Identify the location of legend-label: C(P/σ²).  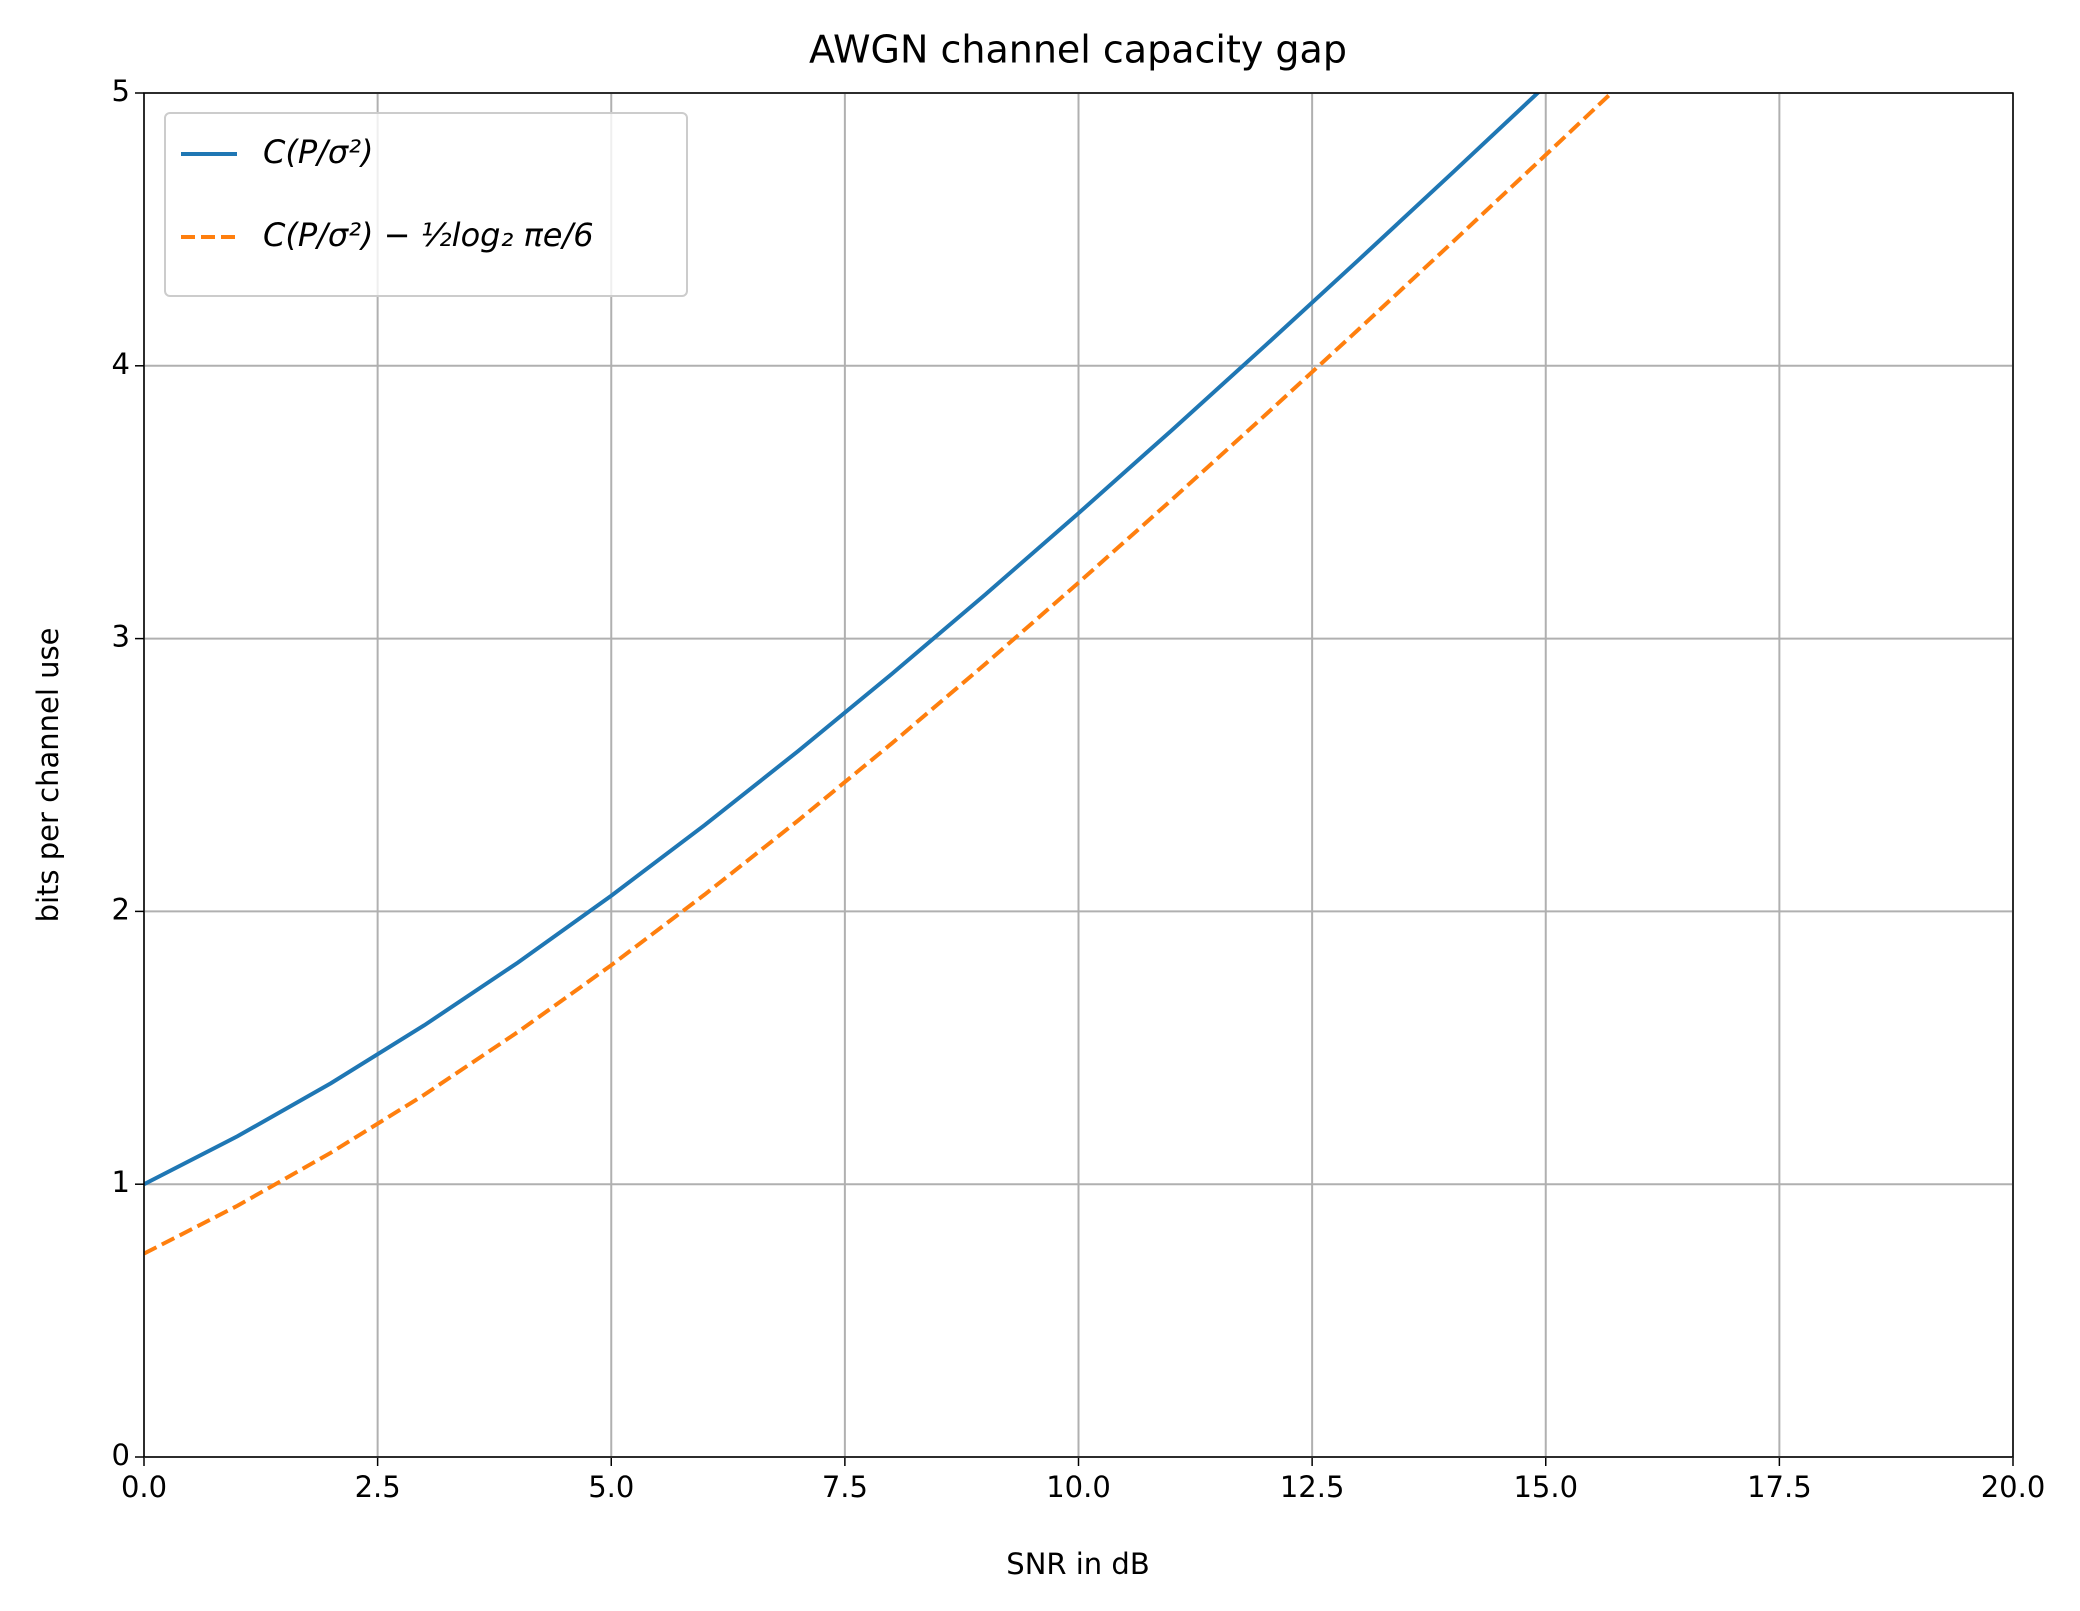
(318, 152).